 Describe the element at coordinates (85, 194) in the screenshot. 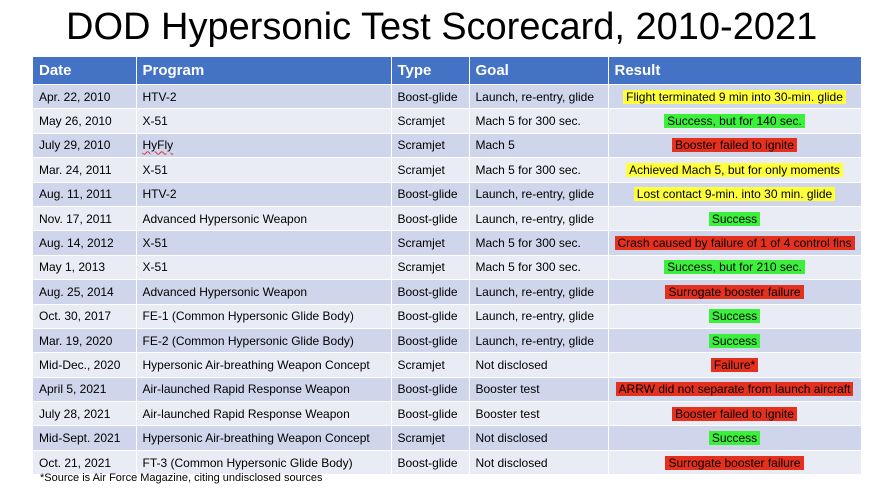

I see `cell-date: Aug. 11, 2011` at that location.